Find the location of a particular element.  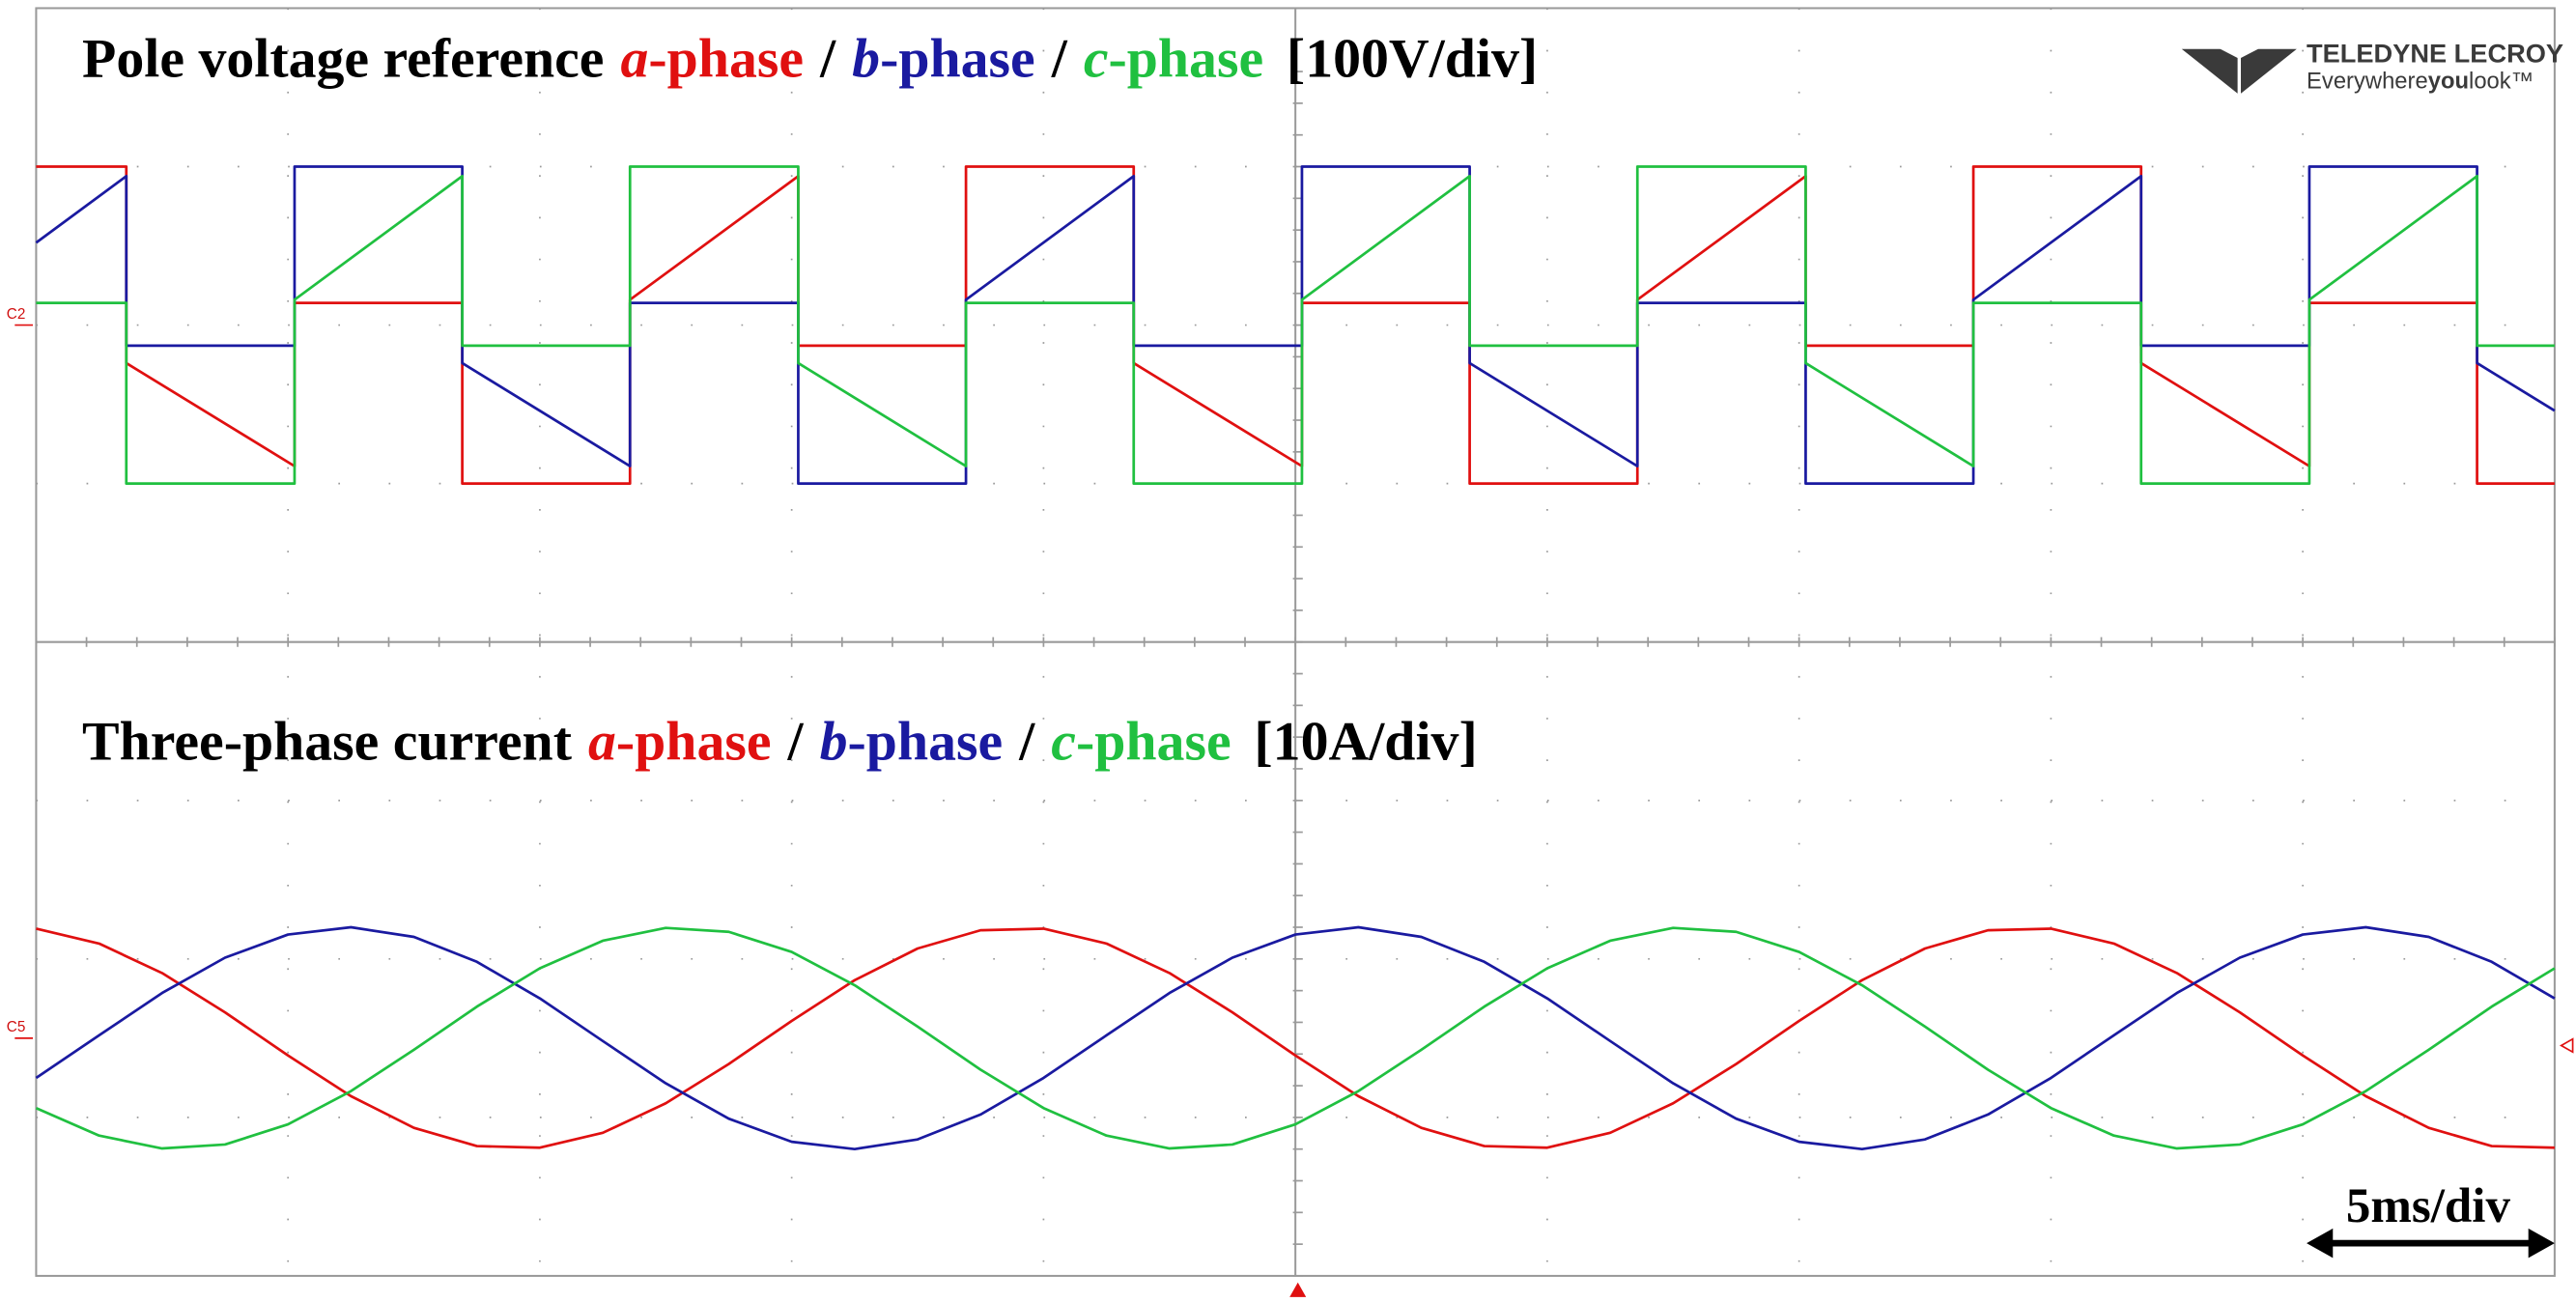

logo-tagline: Everywhereyoulook™ is located at coordinates (2420, 81).